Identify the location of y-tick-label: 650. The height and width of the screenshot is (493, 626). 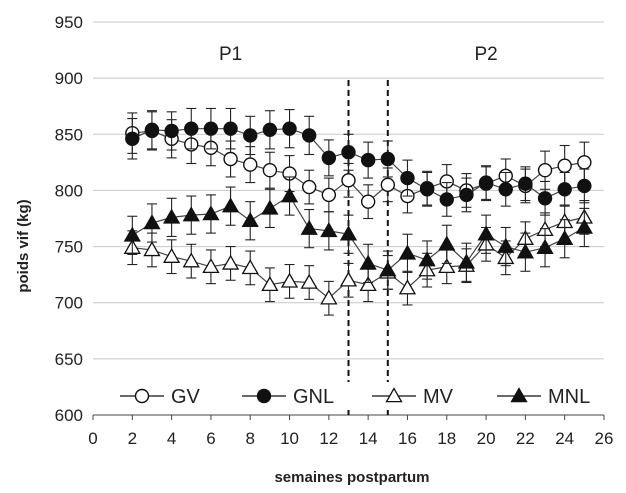
(69, 359).